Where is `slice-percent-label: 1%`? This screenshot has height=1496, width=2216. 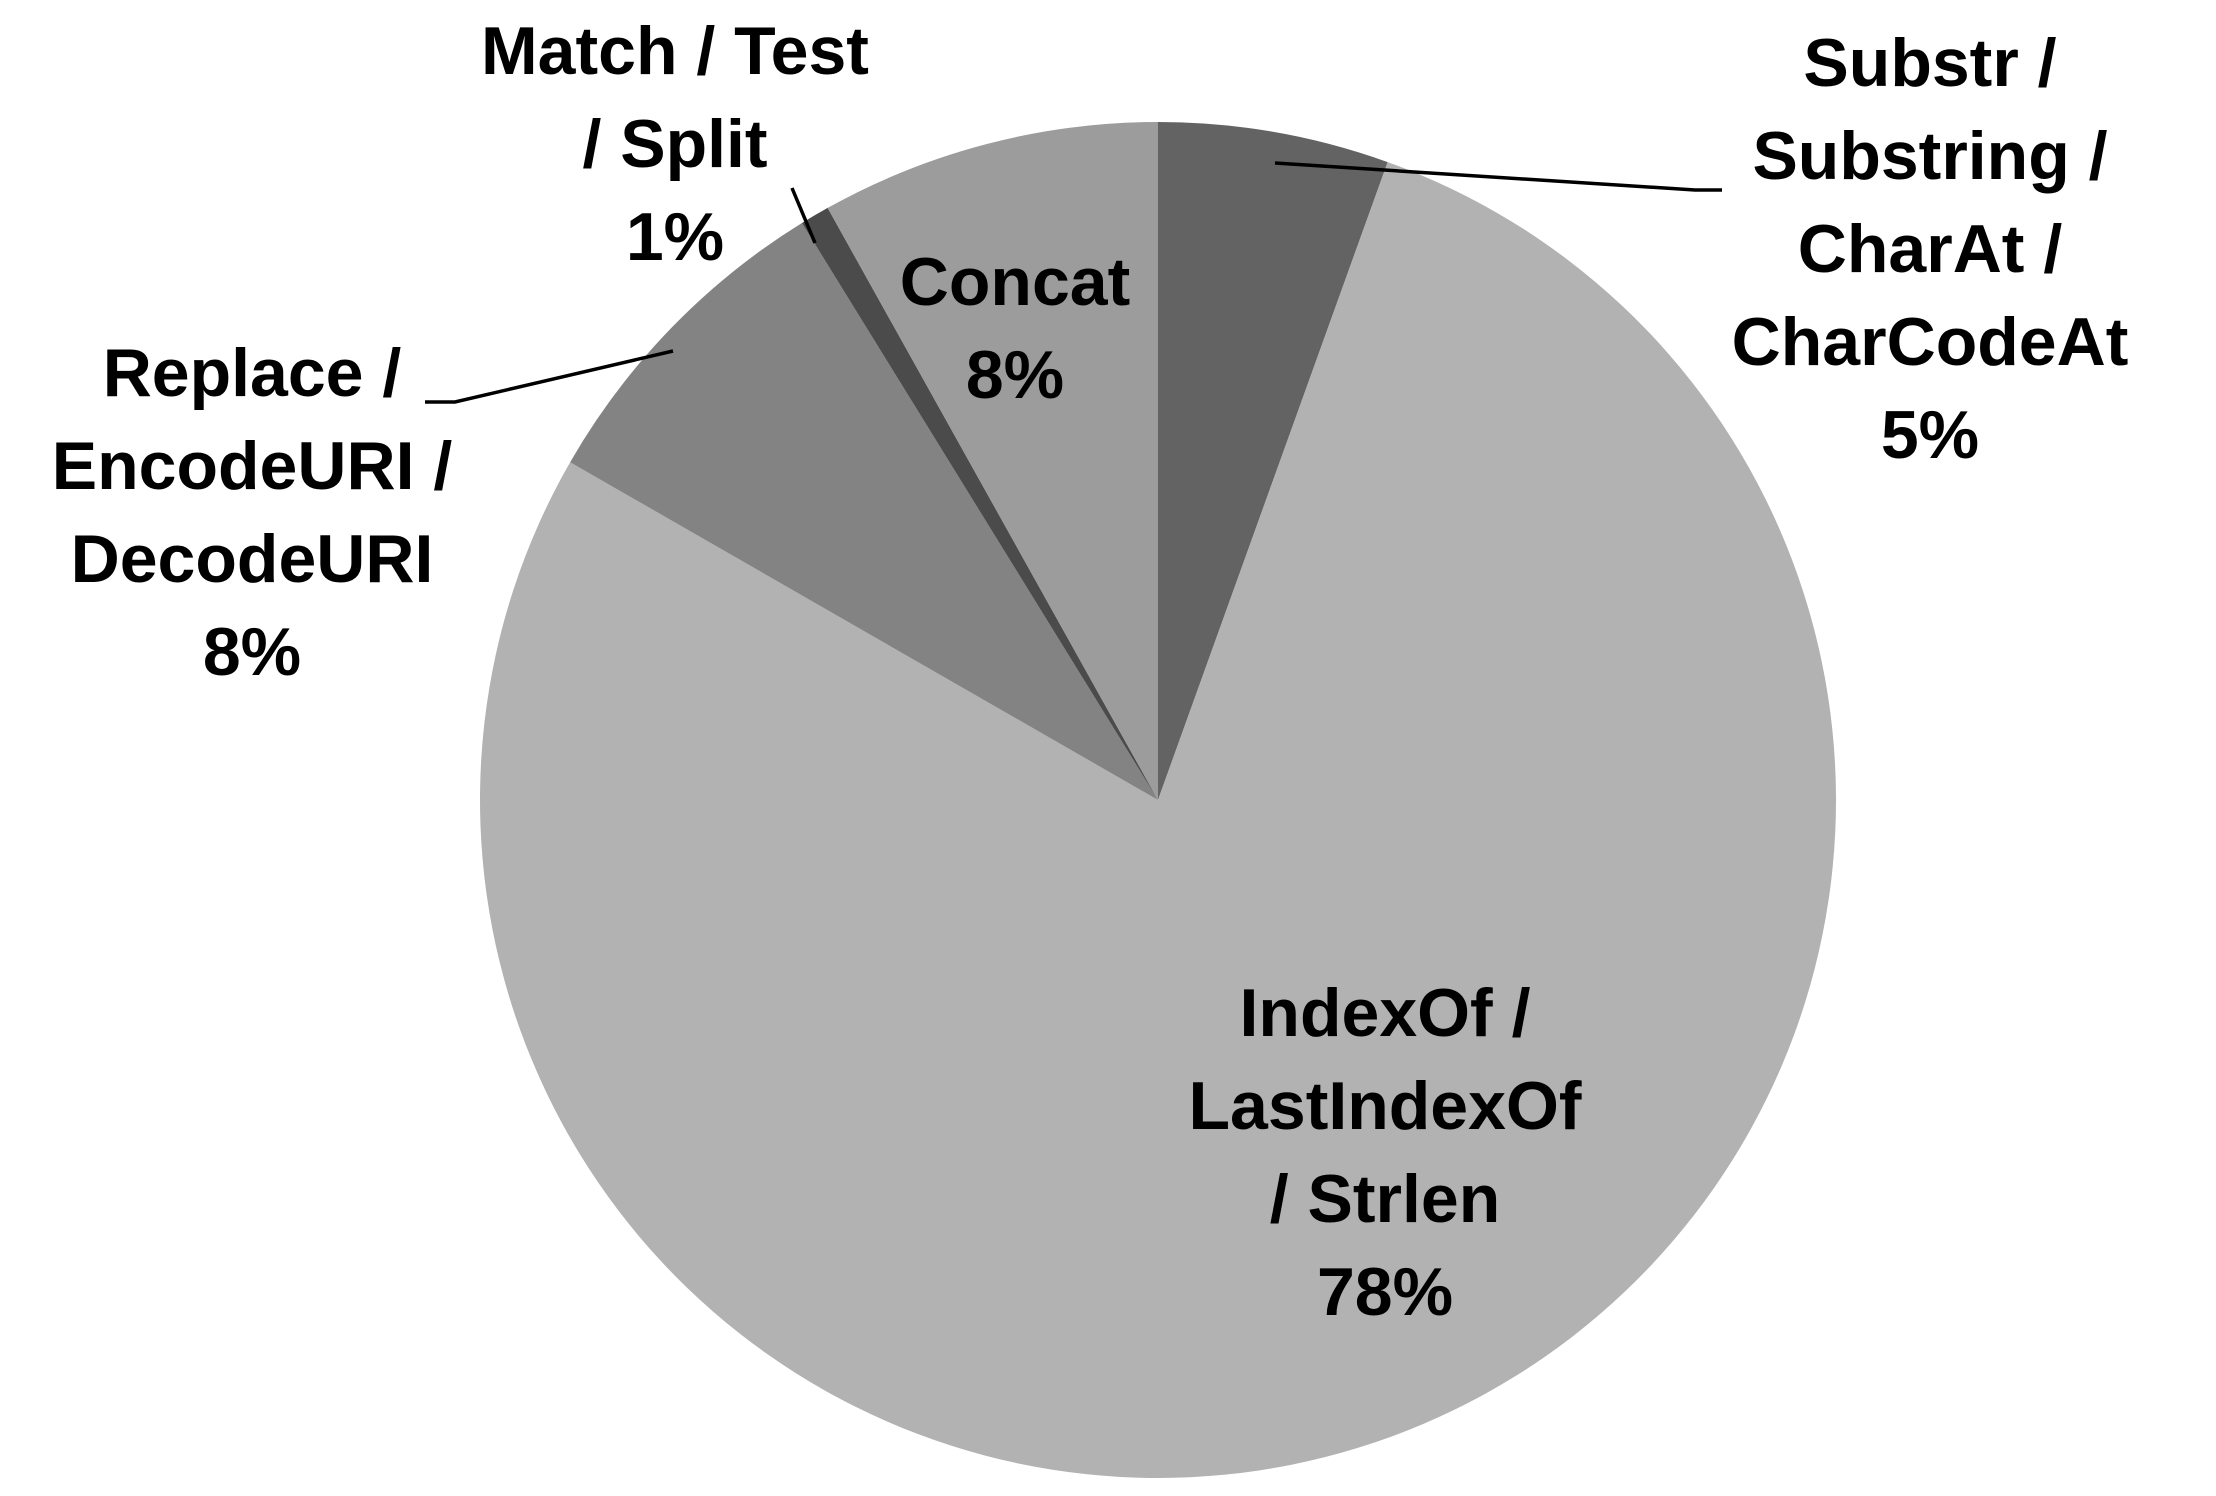
slice-percent-label: 1% is located at coordinates (675, 237).